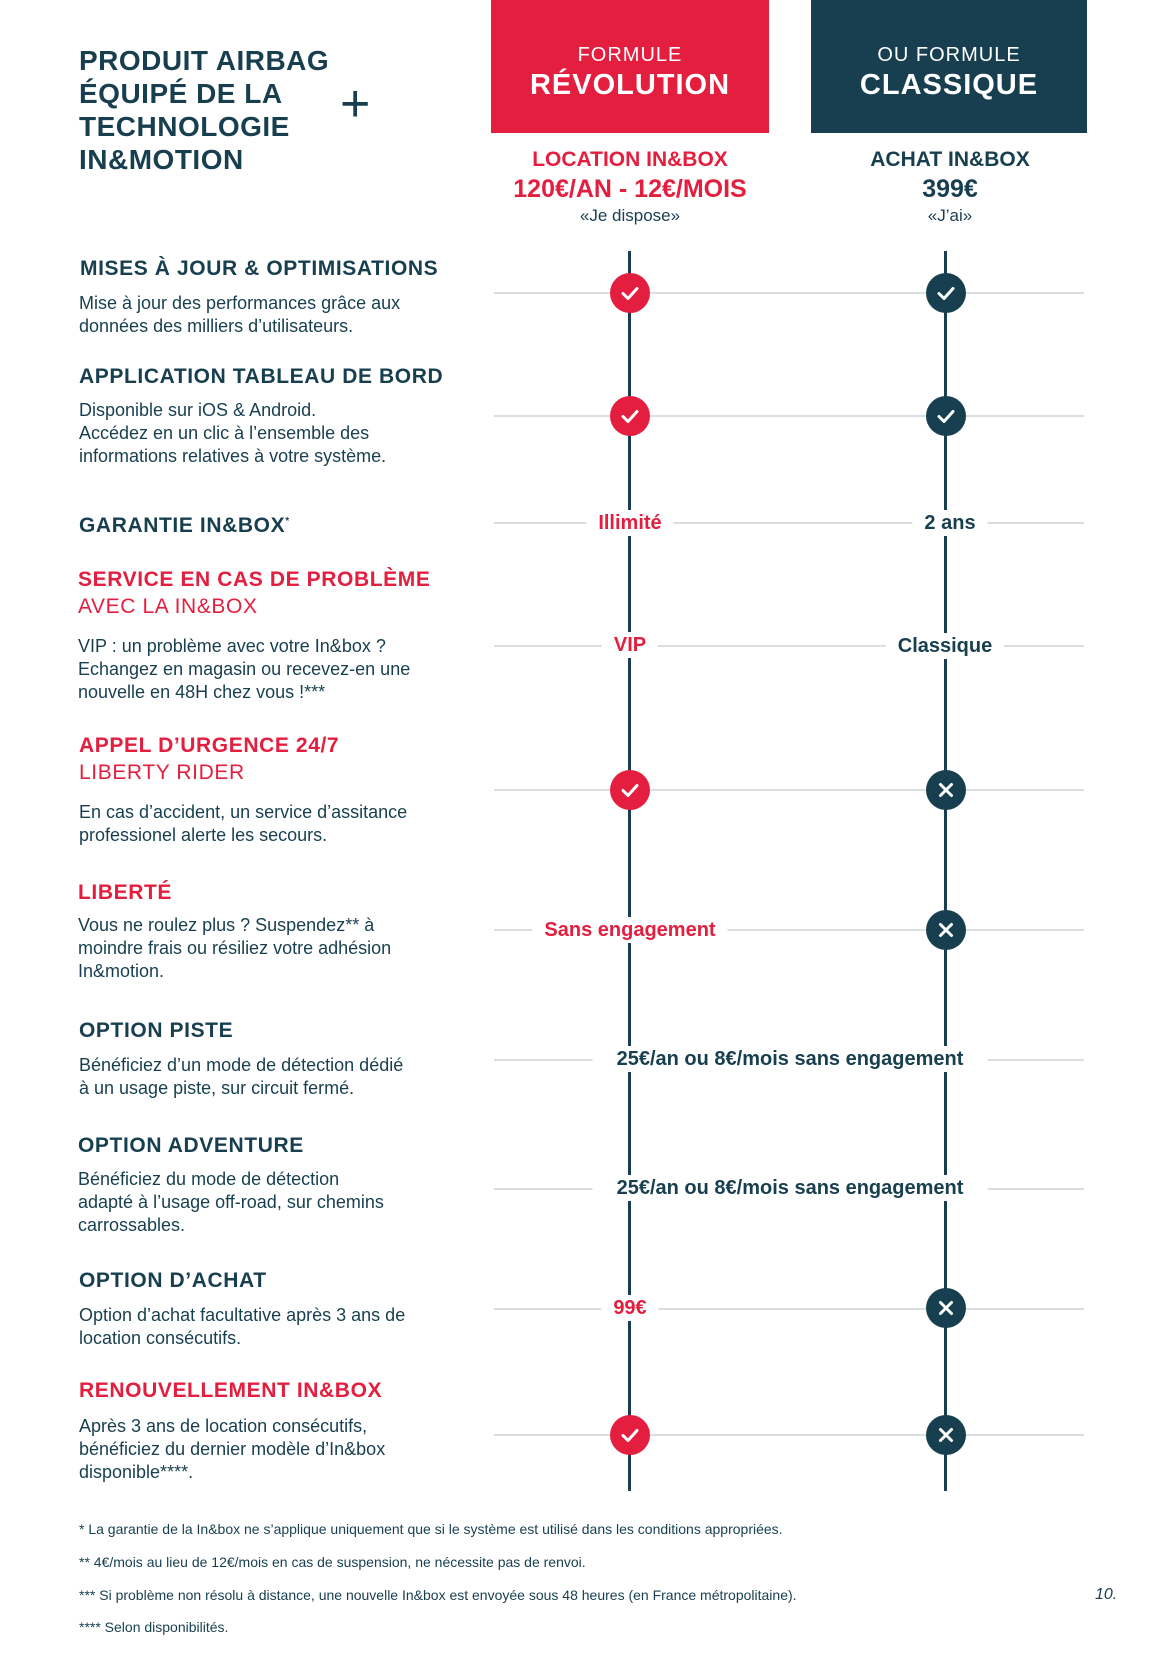 Image resolution: width=1166 pixels, height=1654 pixels. What do you see at coordinates (950, 159) in the screenshot?
I see `classique-offer-title: ACHAT IN&BOX` at bounding box center [950, 159].